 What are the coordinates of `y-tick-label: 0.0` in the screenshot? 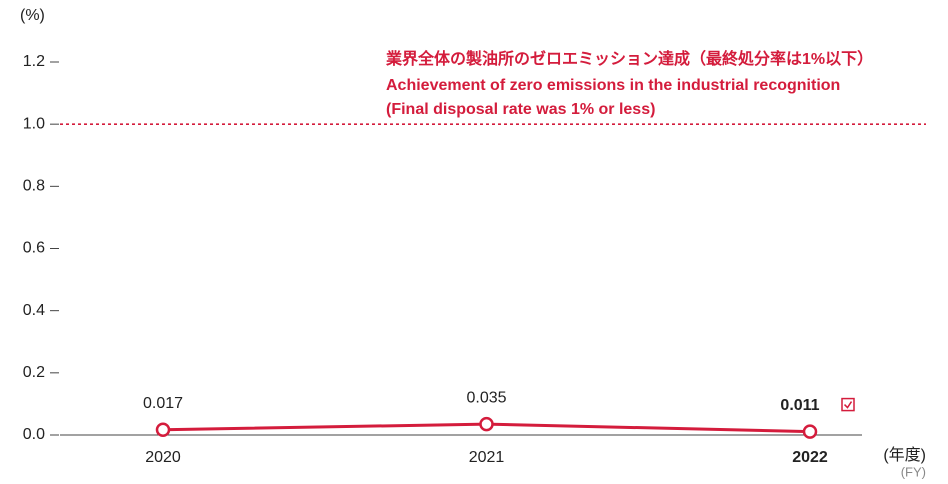 It's located at (34, 434).